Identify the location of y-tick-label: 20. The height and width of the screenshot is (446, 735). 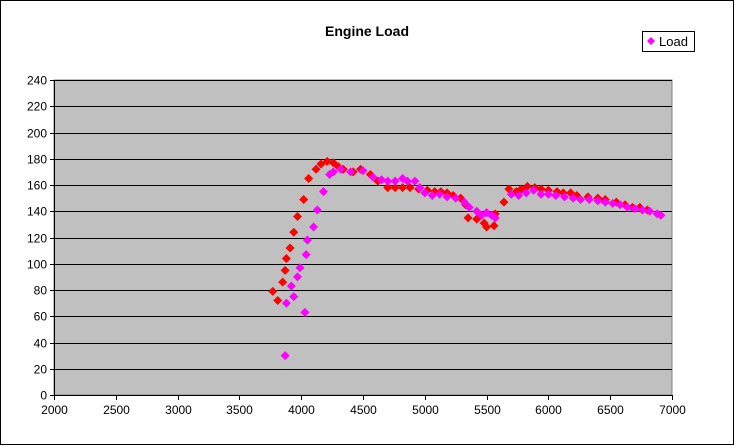
(41, 370).